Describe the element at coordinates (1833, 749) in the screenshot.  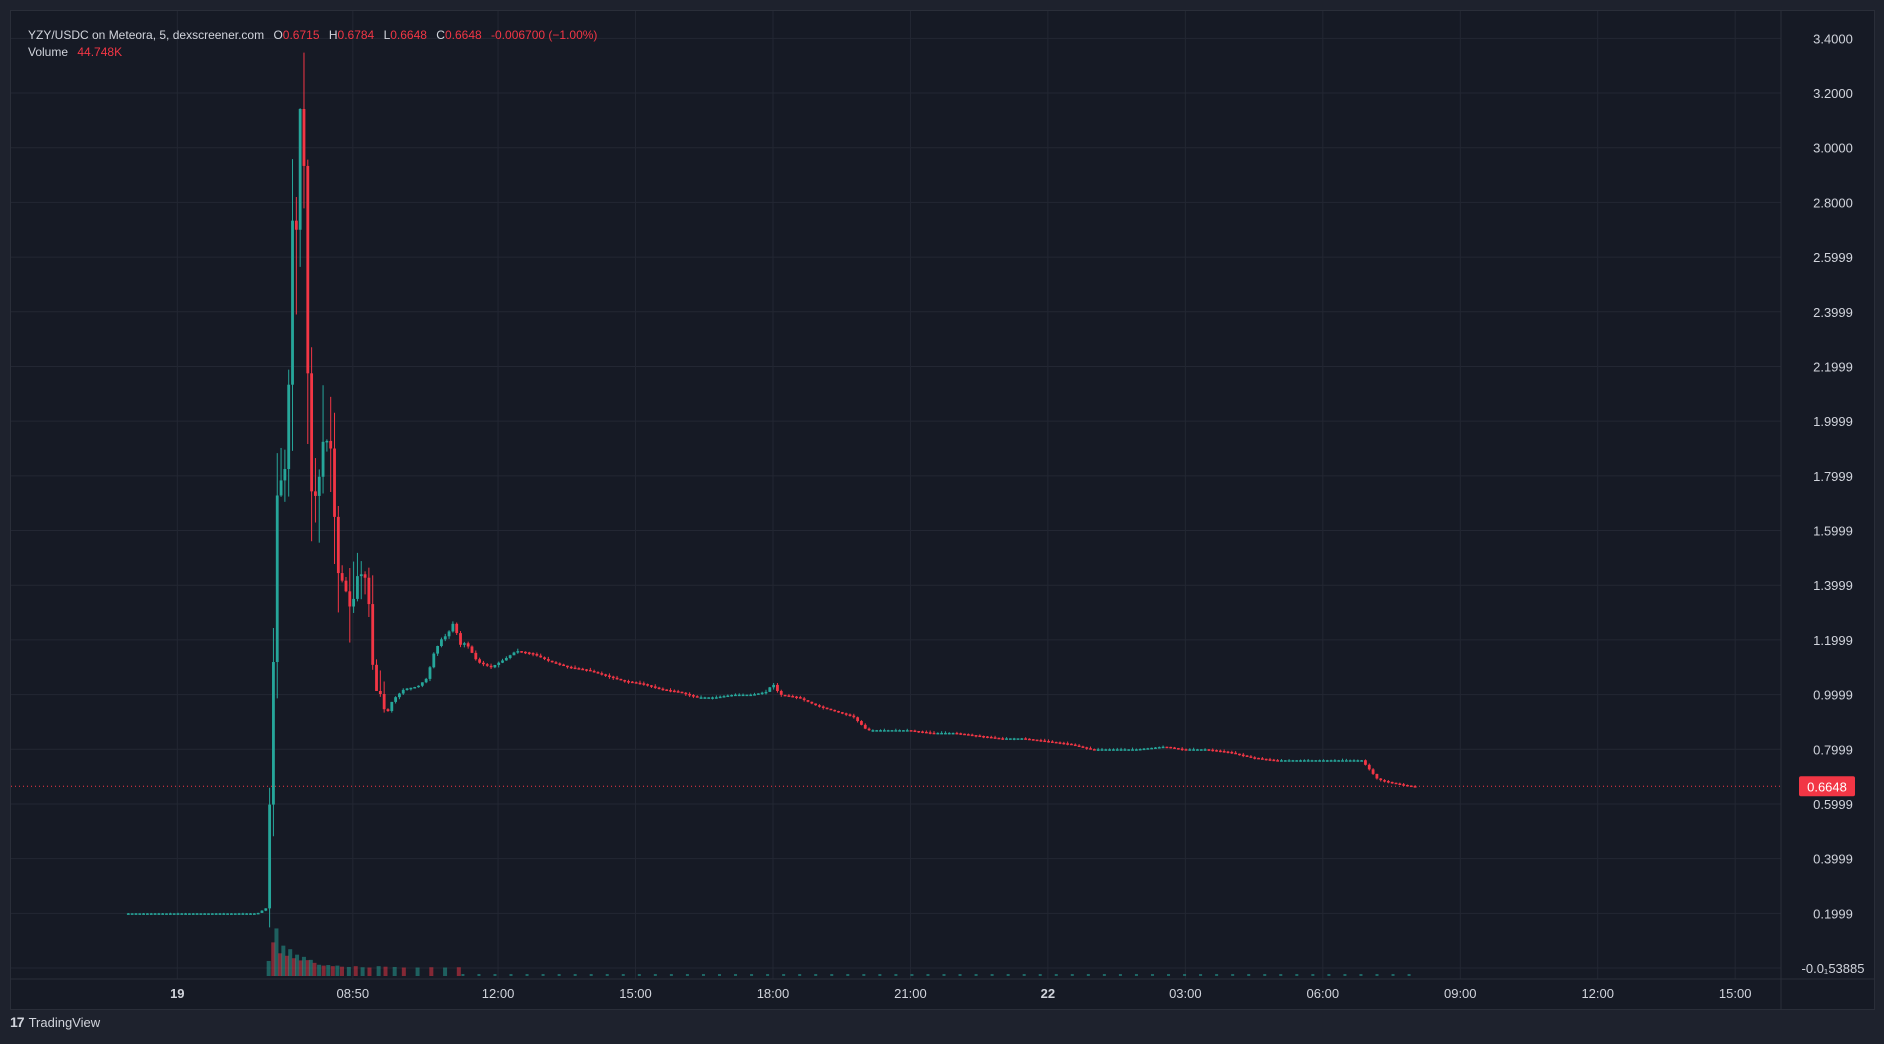
I see `y-tick-label: 0.7999` at that location.